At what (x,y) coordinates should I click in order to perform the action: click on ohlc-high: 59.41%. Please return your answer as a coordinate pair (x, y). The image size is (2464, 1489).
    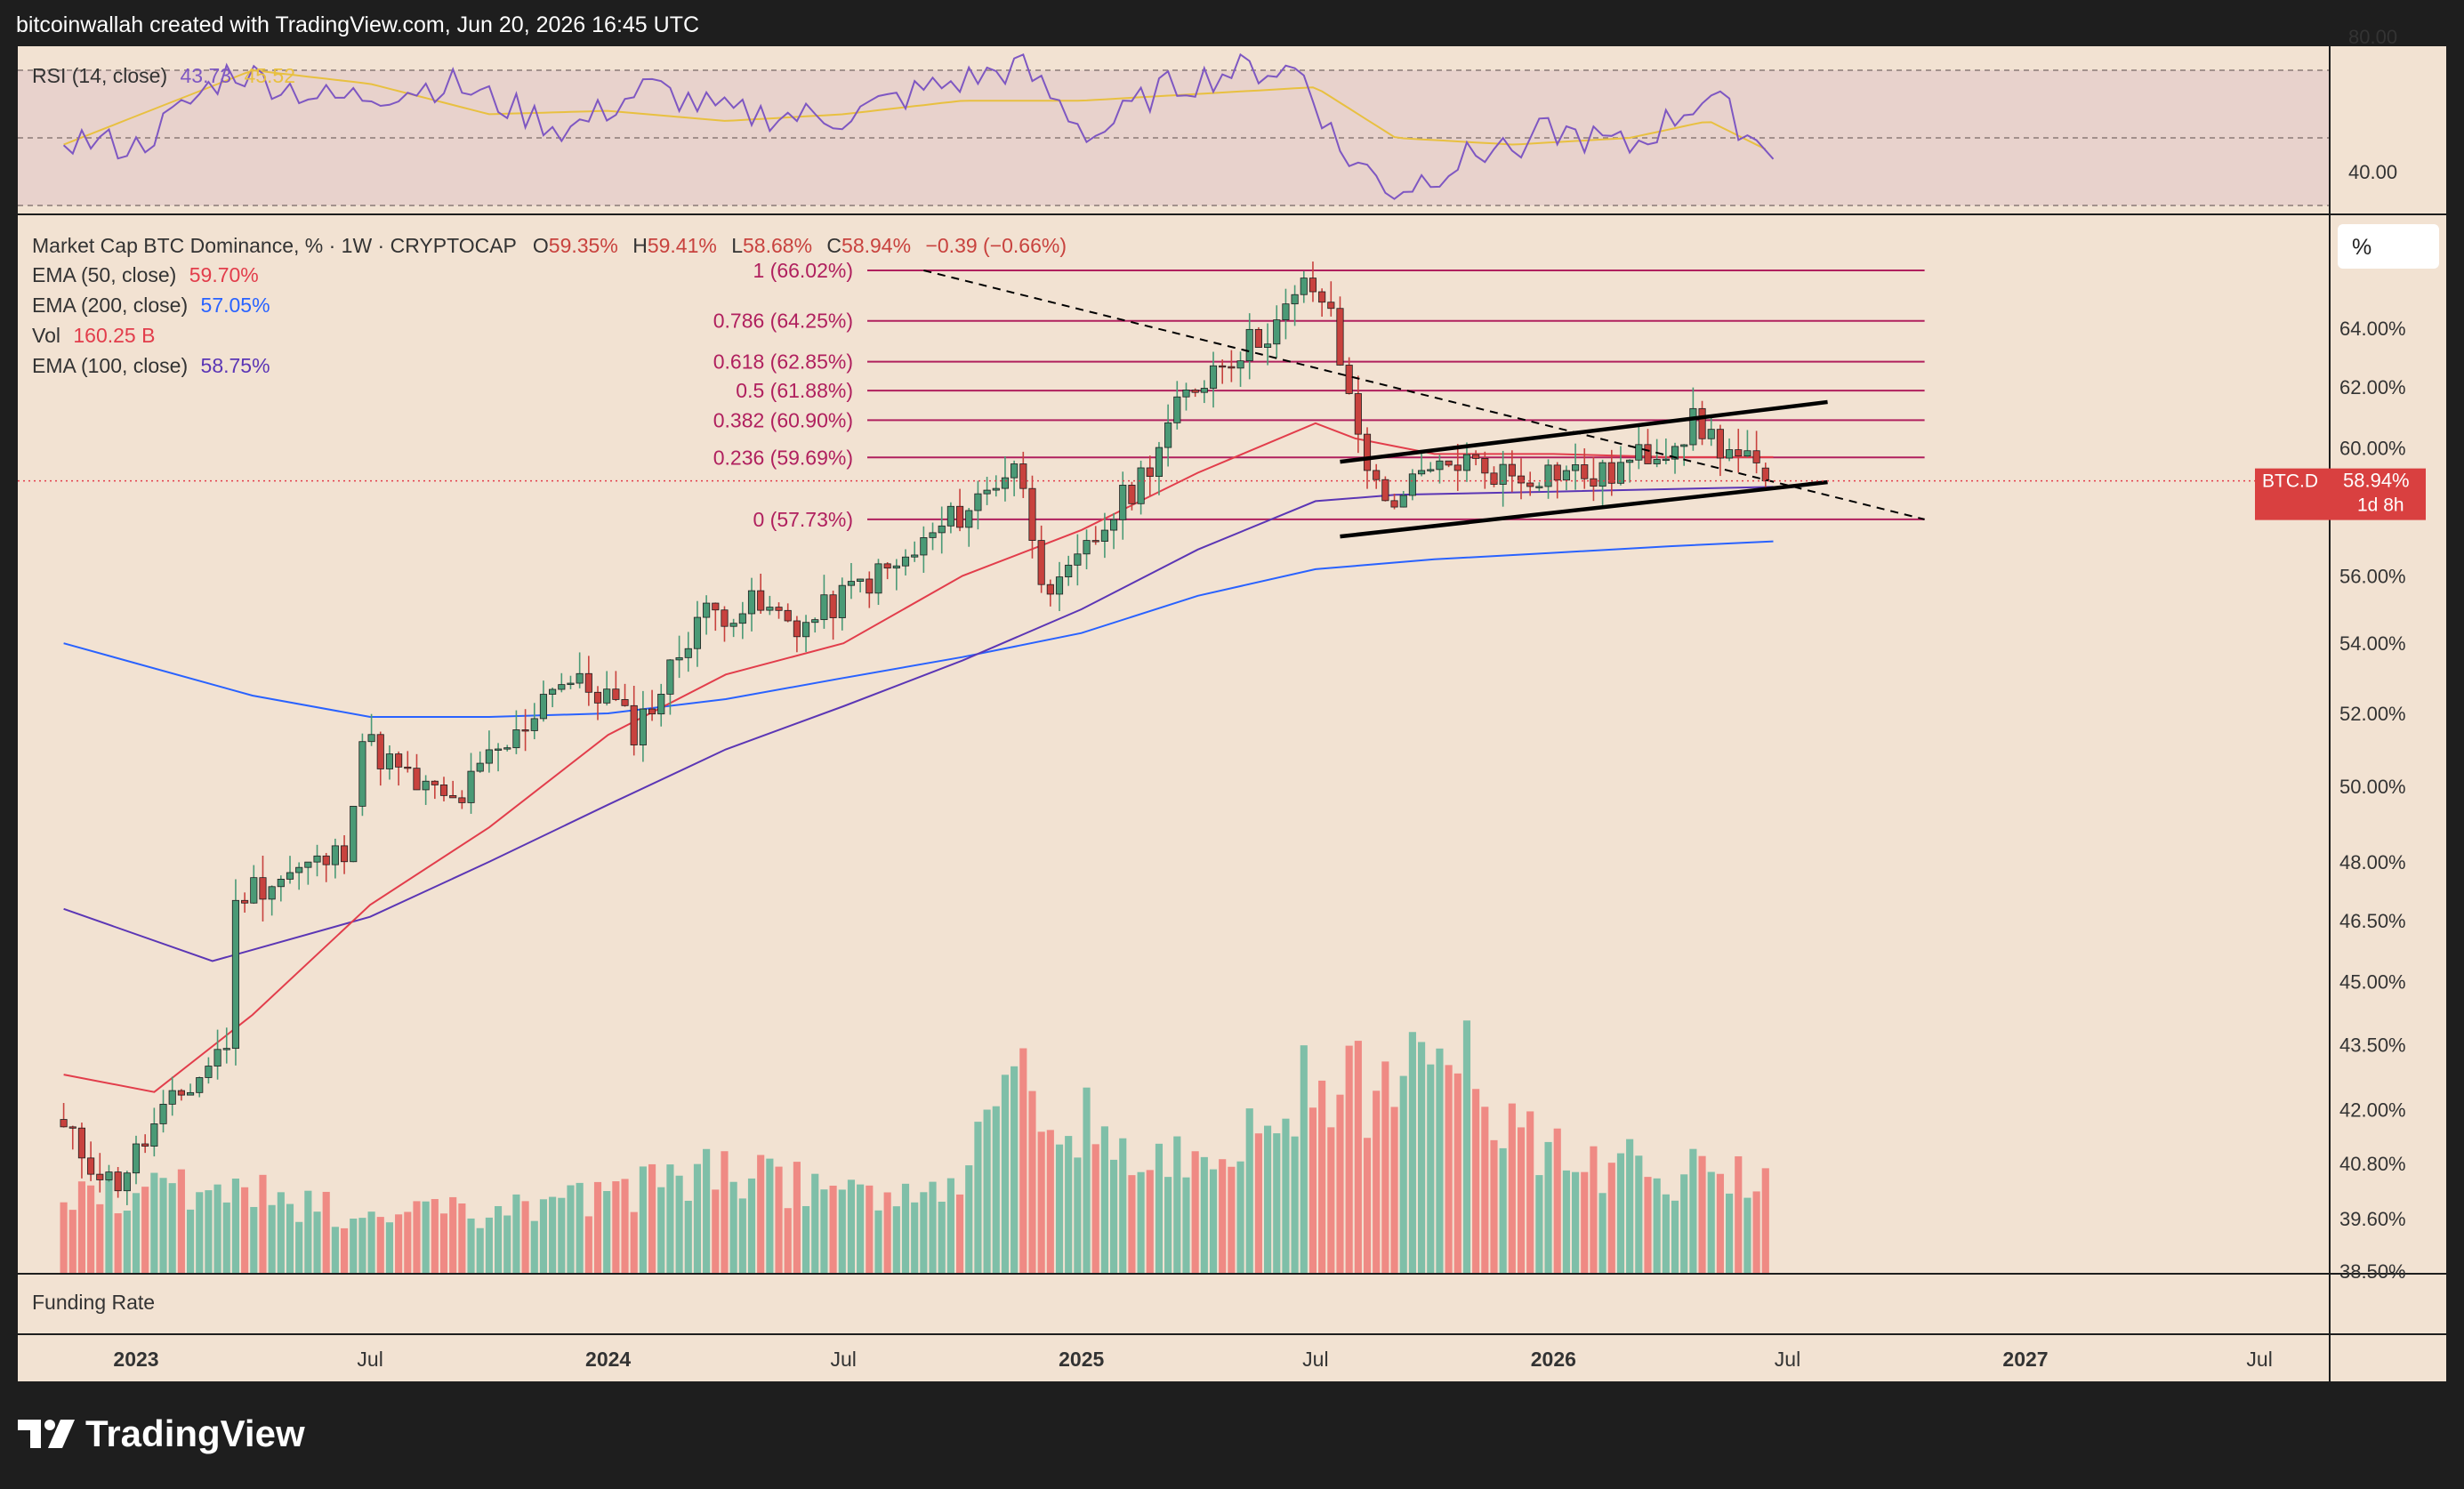
    Looking at the image, I should click on (682, 245).